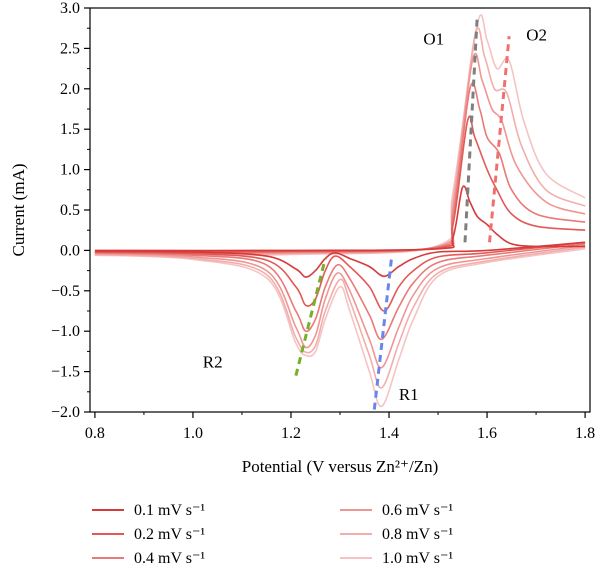 The height and width of the screenshot is (574, 600). Describe the element at coordinates (340, 218) in the screenshot. I see `series-anodic-sweep` at that location.